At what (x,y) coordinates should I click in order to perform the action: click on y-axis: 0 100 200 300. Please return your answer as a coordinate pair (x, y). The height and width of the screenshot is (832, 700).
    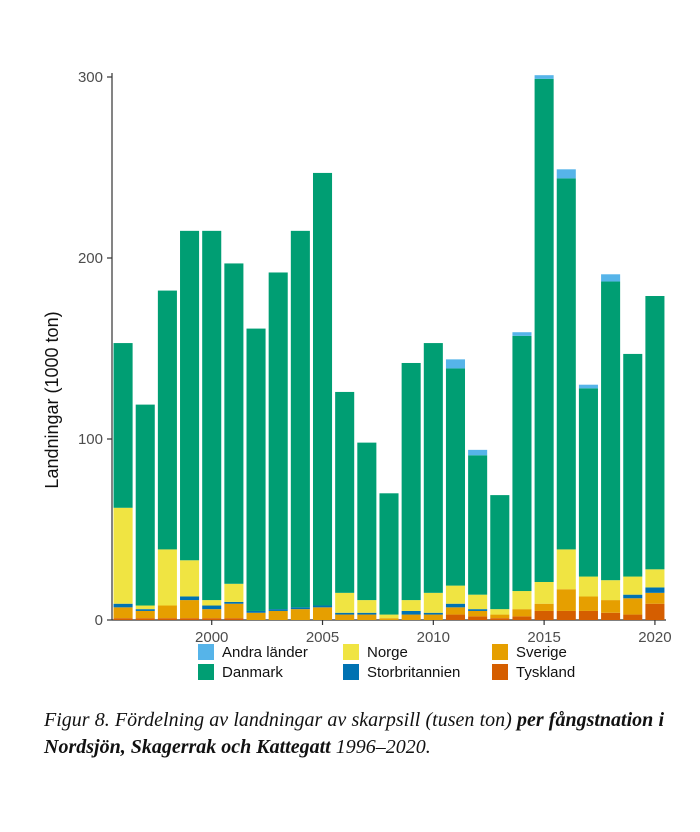
    Looking at the image, I should click on (95, 349).